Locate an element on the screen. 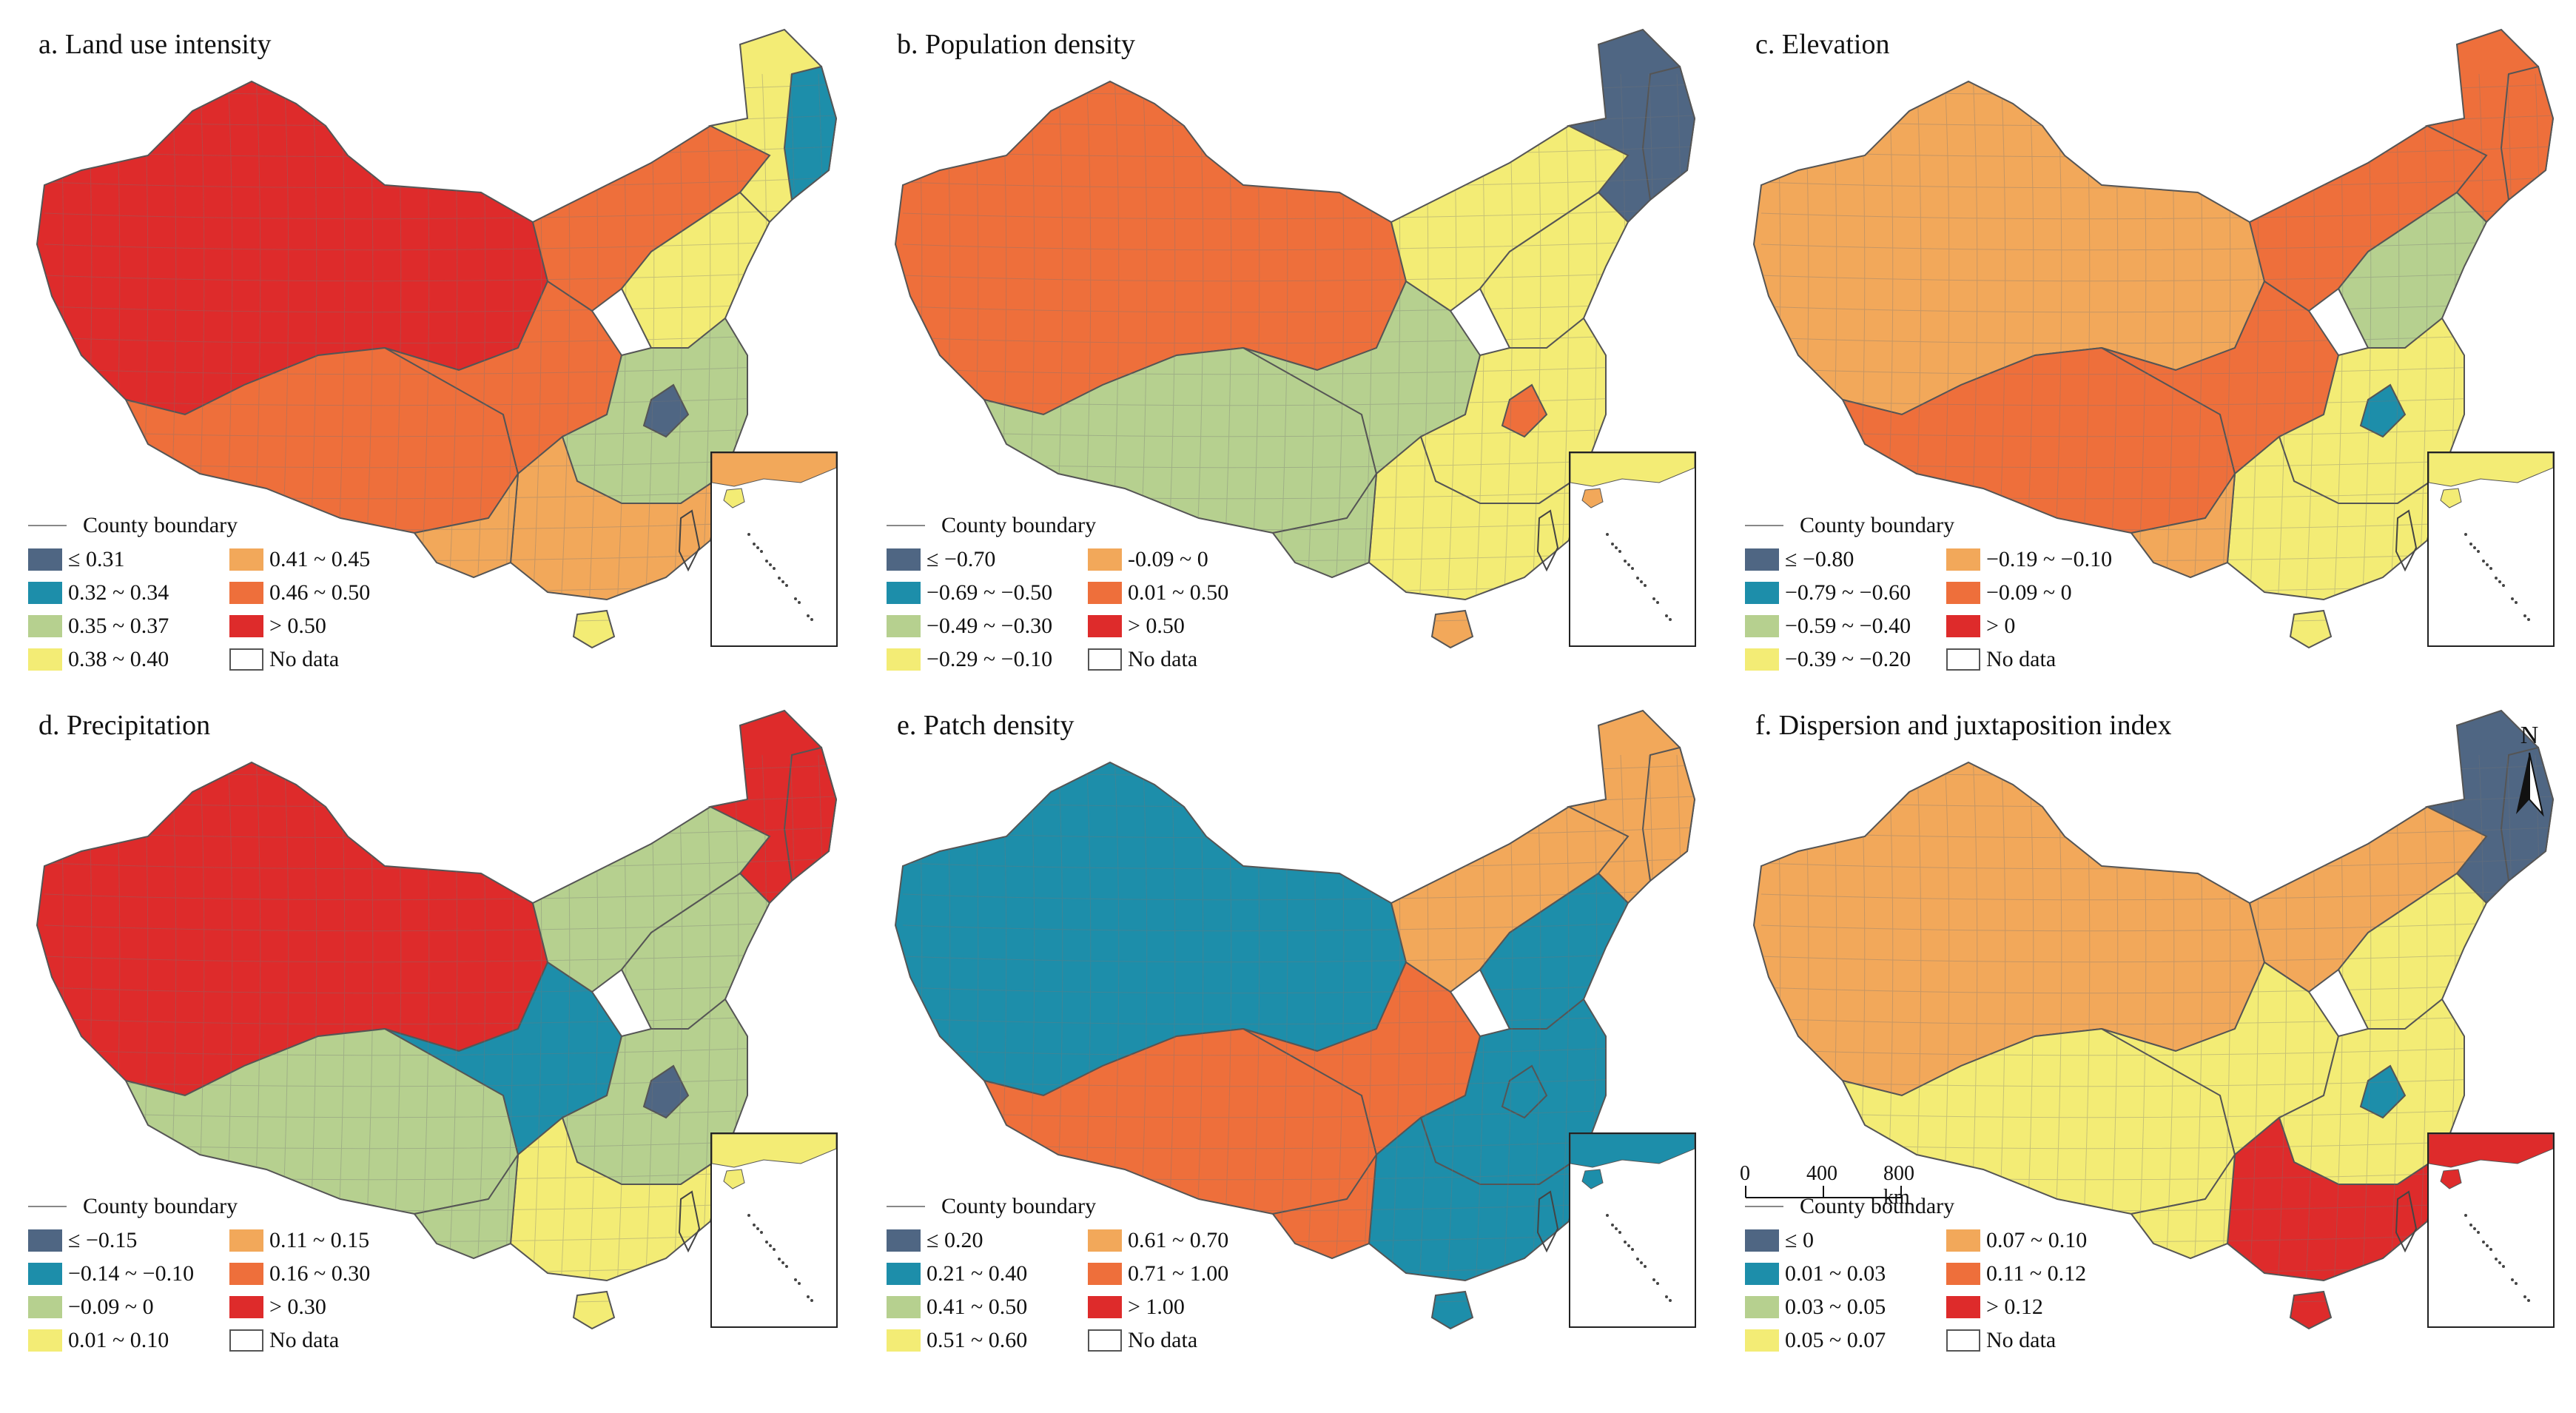 This screenshot has width=2576, height=1413. legend-label: −0.14 ~ −0.10 is located at coordinates (131, 1273).